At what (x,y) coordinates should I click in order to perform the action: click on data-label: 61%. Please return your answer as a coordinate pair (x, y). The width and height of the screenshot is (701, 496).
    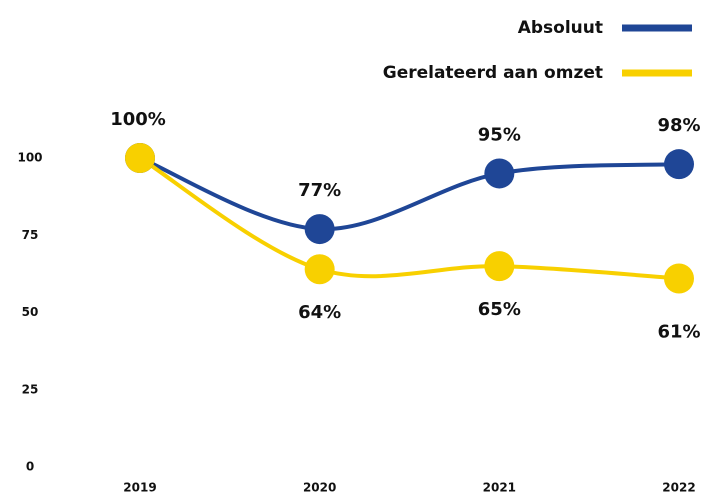
    Looking at the image, I should click on (678, 332).